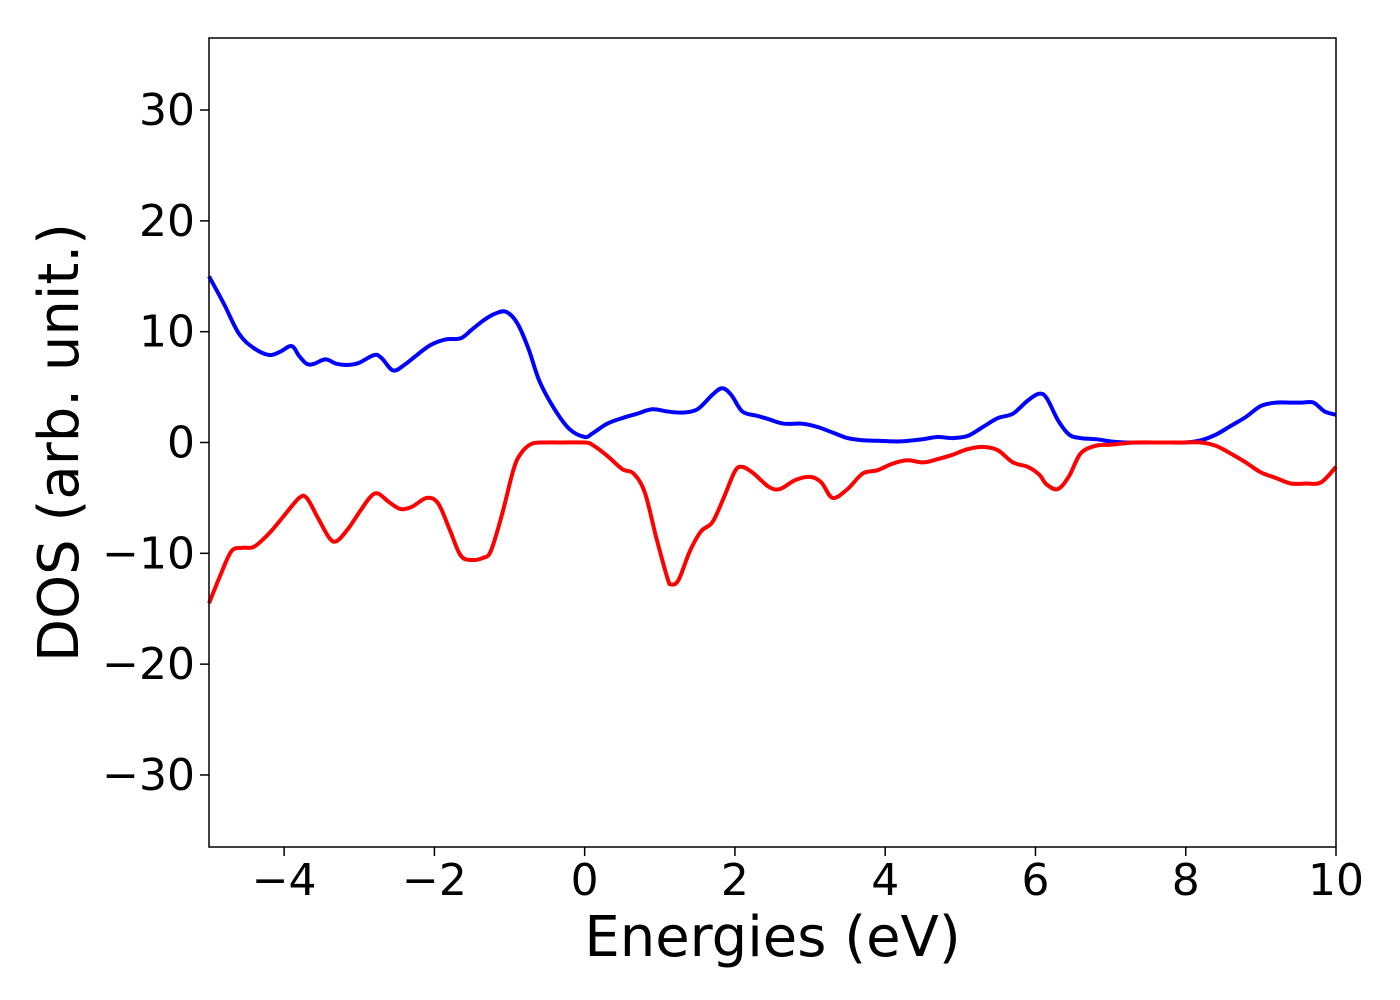 This screenshot has height=1000, width=1400. What do you see at coordinates (181, 443) in the screenshot?
I see `y-tick-label: 0` at bounding box center [181, 443].